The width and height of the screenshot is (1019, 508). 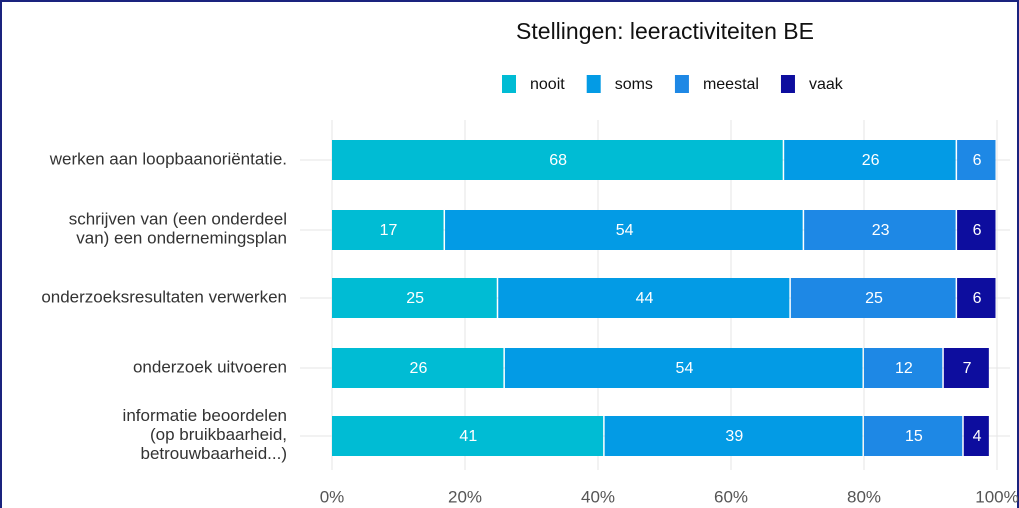 I want to click on value-label: 15, so click(x=914, y=436).